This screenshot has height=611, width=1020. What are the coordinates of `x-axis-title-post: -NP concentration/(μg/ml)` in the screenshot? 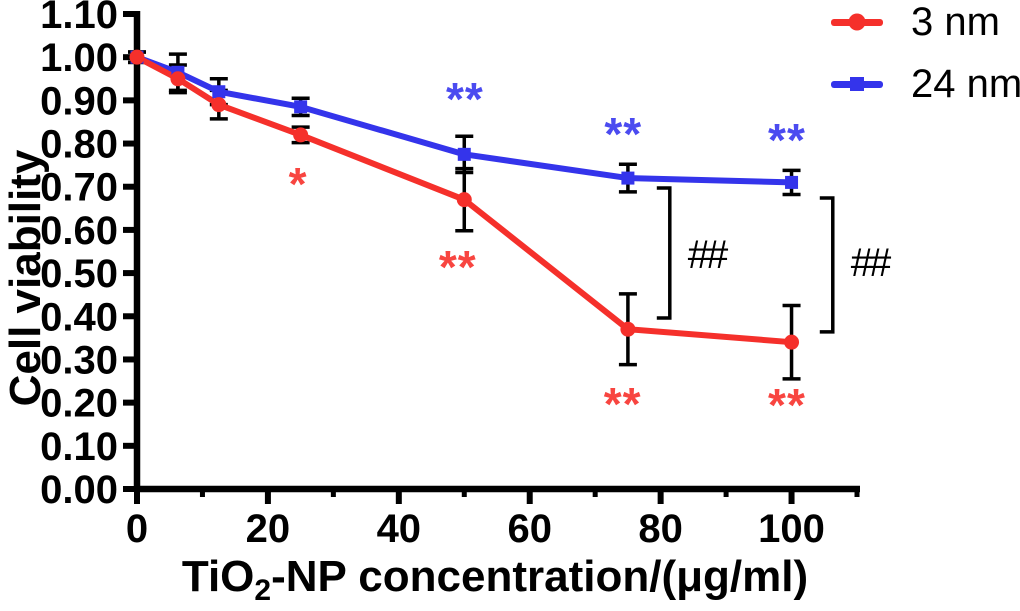 It's located at (540, 576).